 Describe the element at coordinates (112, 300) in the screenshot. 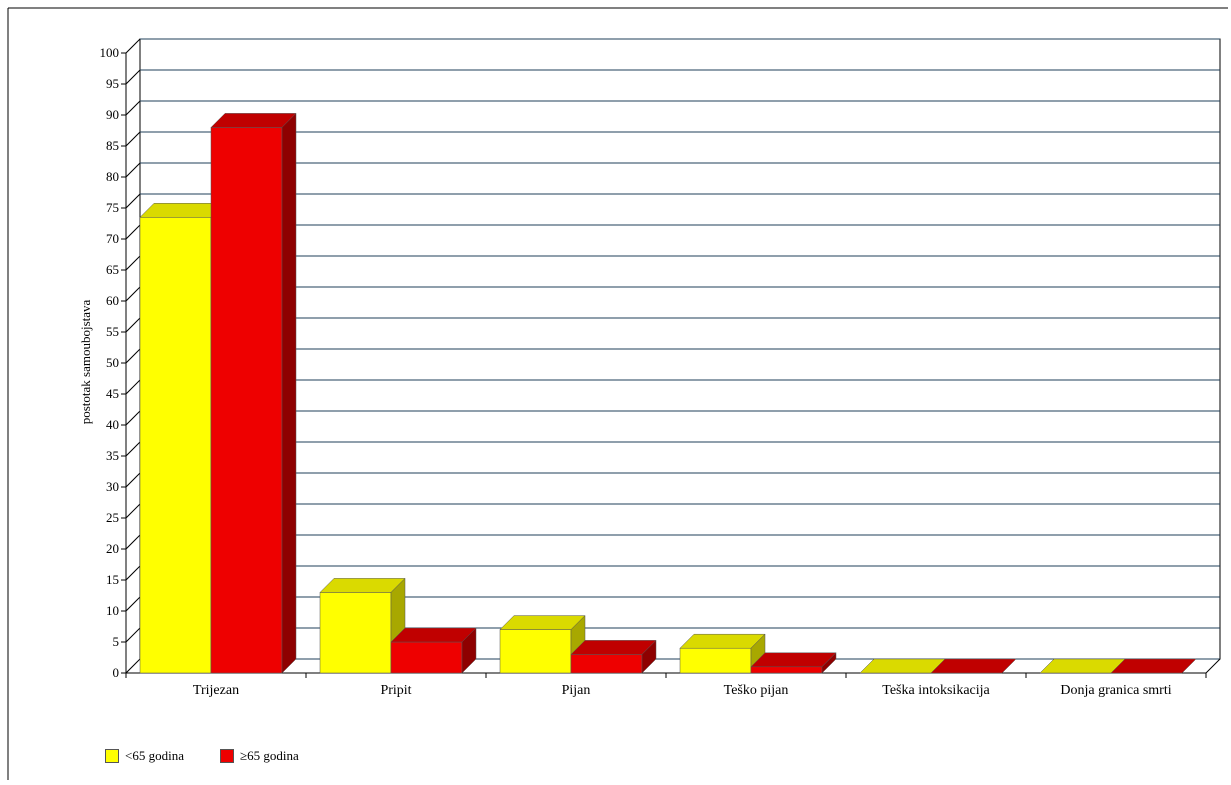

I see `y-tick-label: 60` at that location.